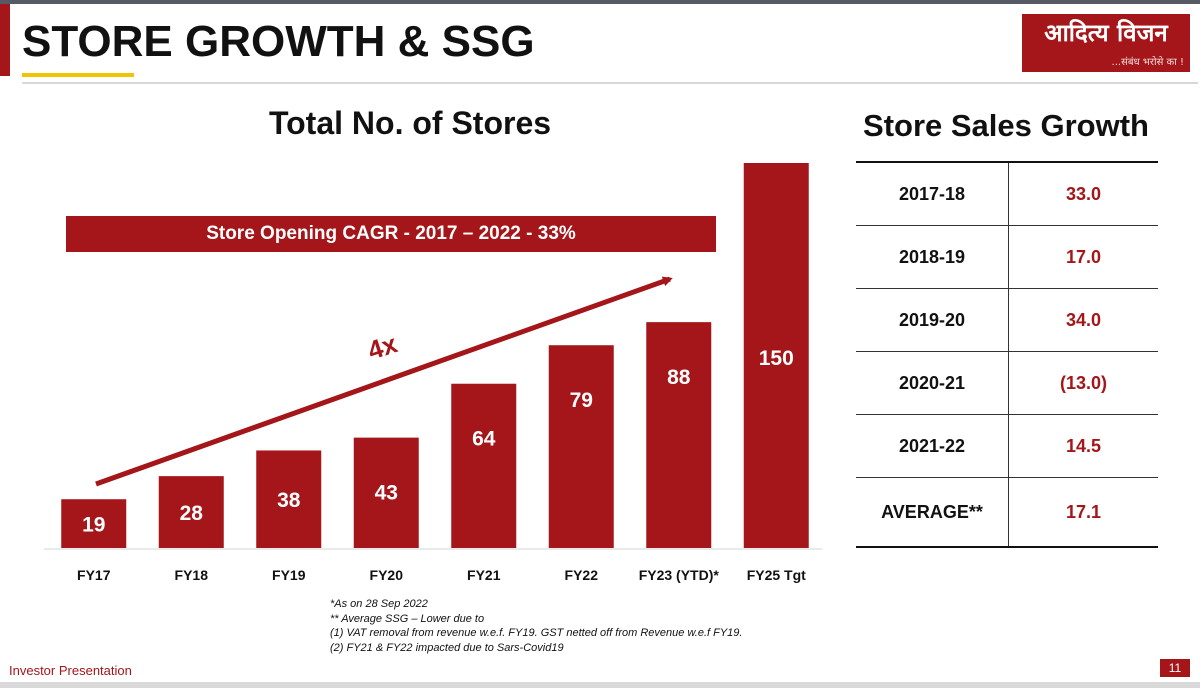  I want to click on x-tick-label: FY19, so click(289, 575).